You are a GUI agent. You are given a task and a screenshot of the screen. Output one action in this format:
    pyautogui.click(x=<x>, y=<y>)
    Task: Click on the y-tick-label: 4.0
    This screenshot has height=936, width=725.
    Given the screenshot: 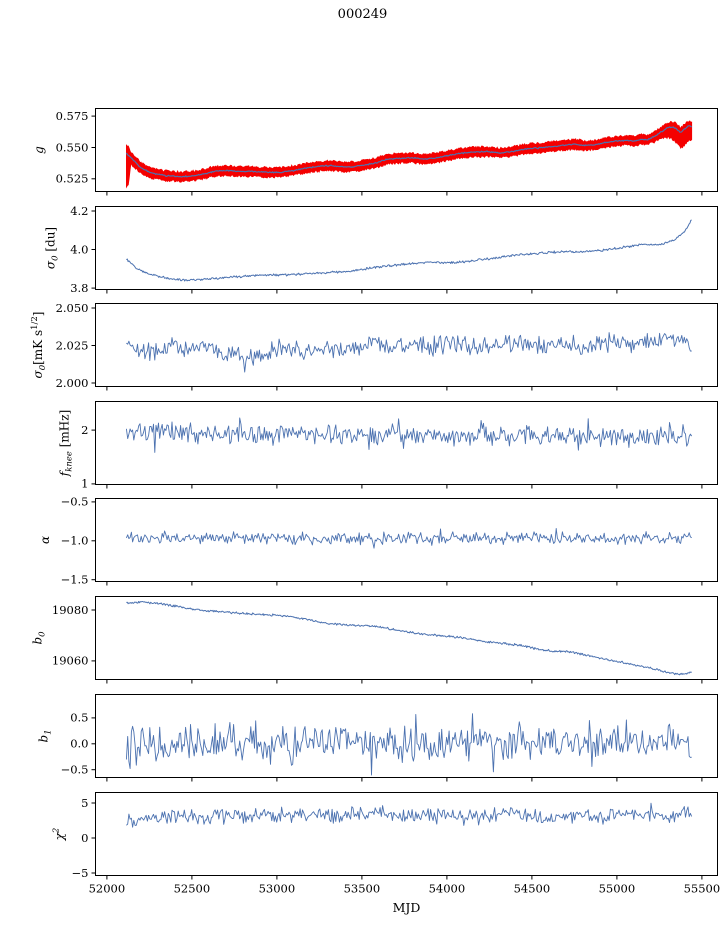 What is the action you would take?
    pyautogui.click(x=79, y=249)
    